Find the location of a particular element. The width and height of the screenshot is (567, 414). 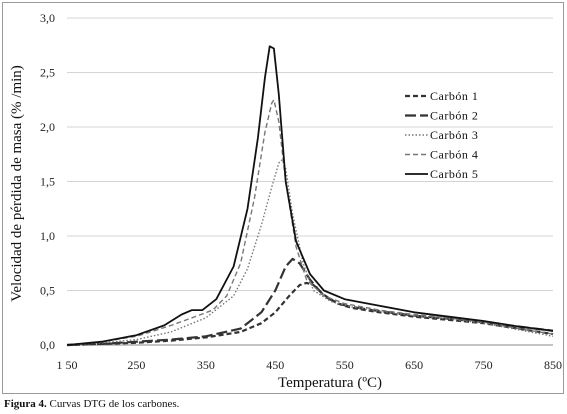

x-tick-label: 750 is located at coordinates (484, 365).